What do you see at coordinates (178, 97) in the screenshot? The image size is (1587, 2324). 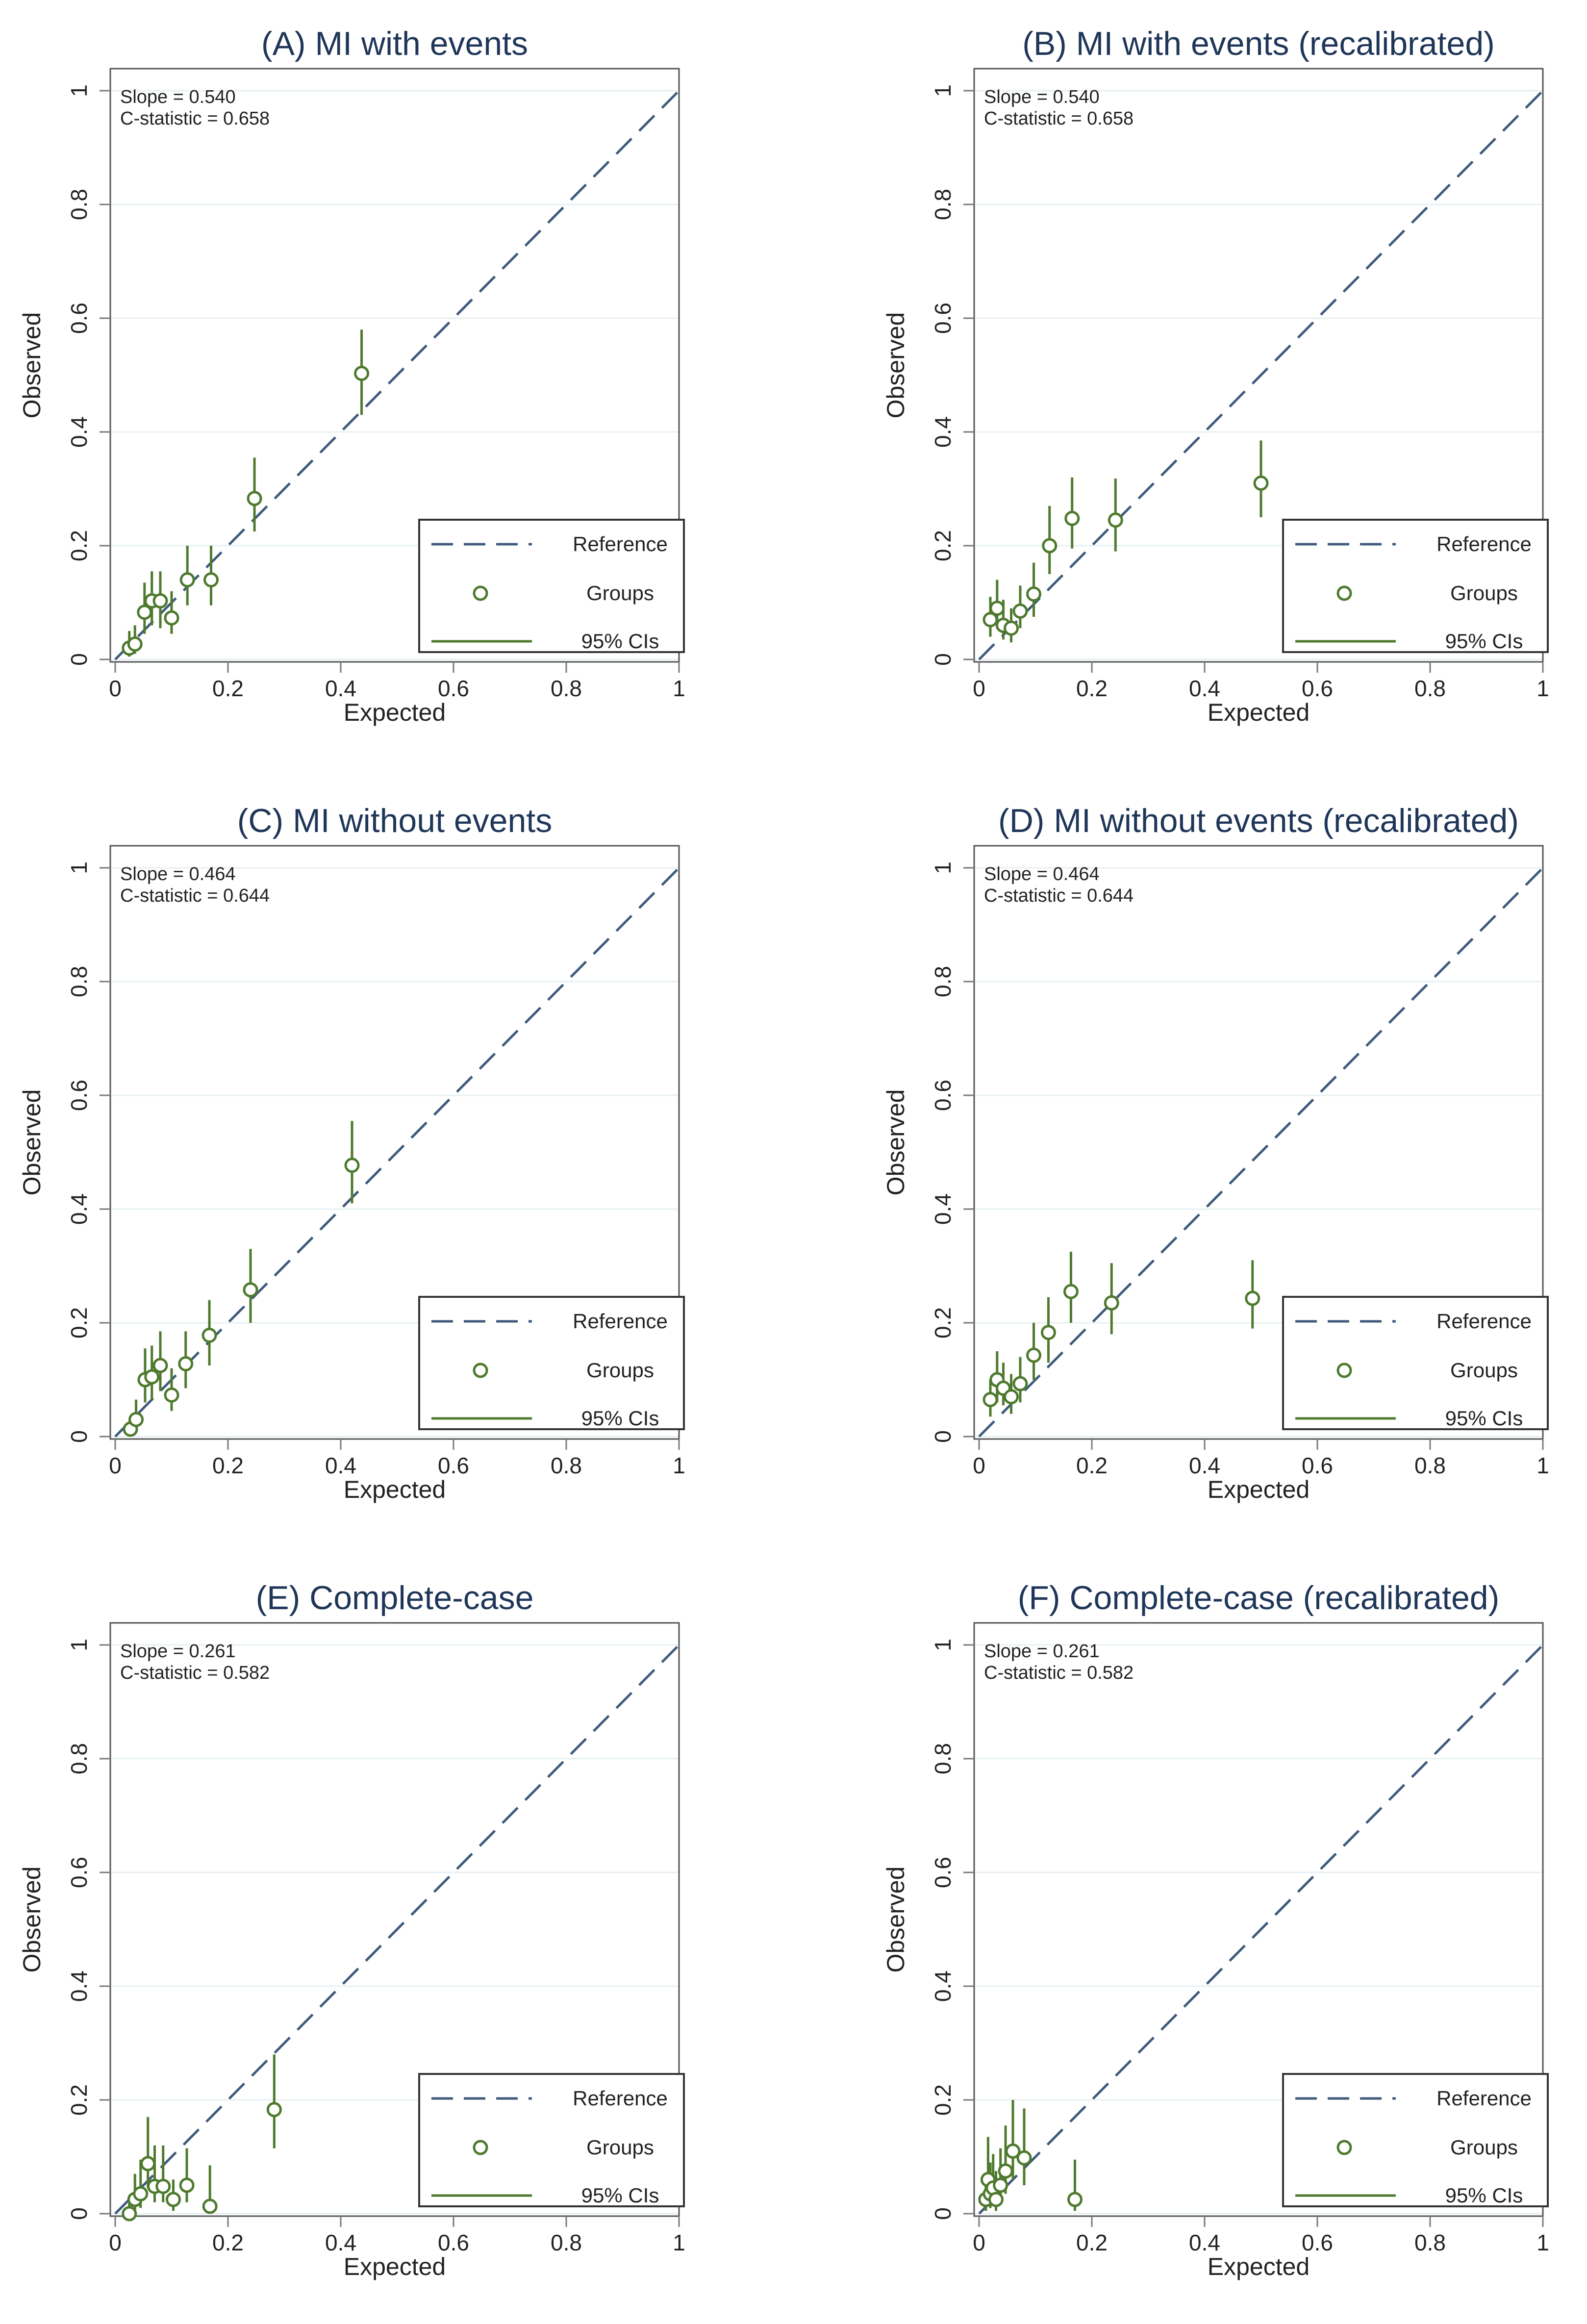 I see `stat-annotation: Slope = 0.540` at bounding box center [178, 97].